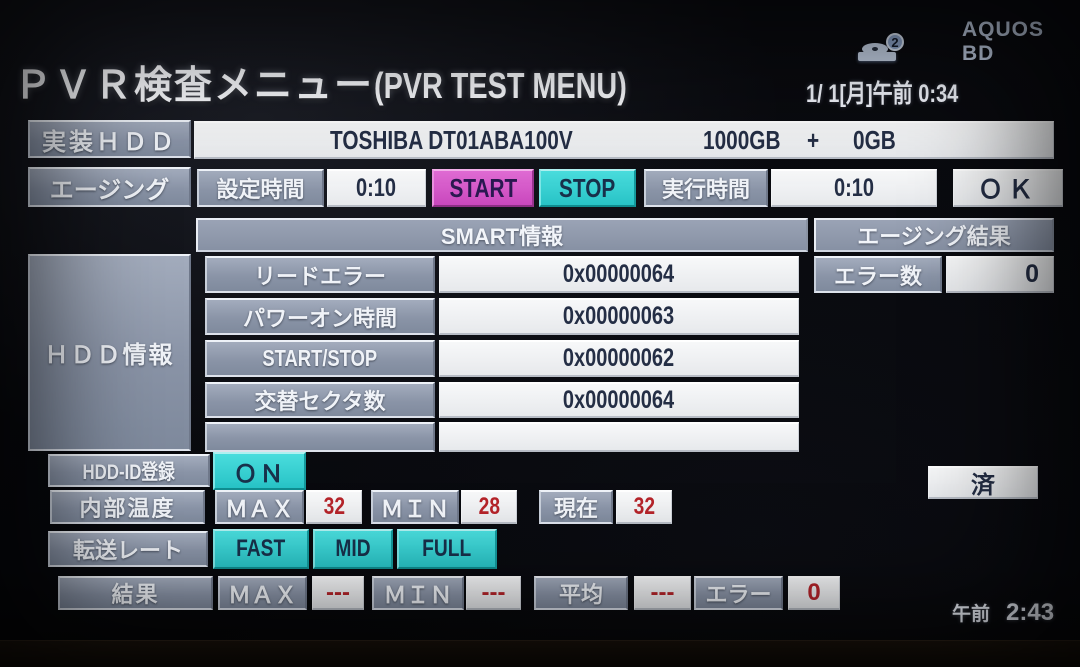 The height and width of the screenshot is (667, 1080). I want to click on error-count-value: 0, so click(1000, 274).